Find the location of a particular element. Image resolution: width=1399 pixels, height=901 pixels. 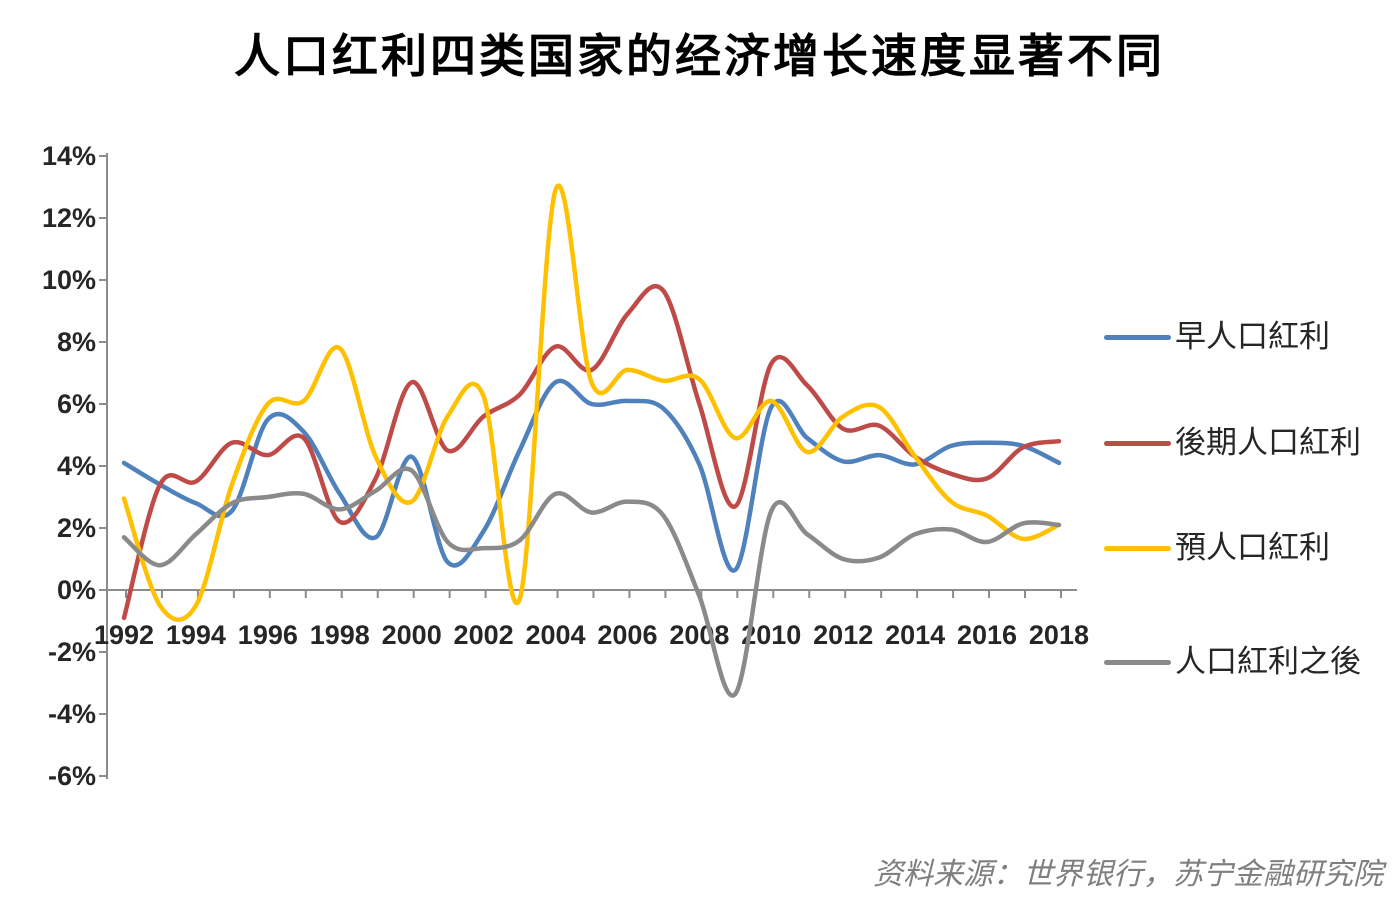

y-tick-label: 12% is located at coordinates (69, 218).